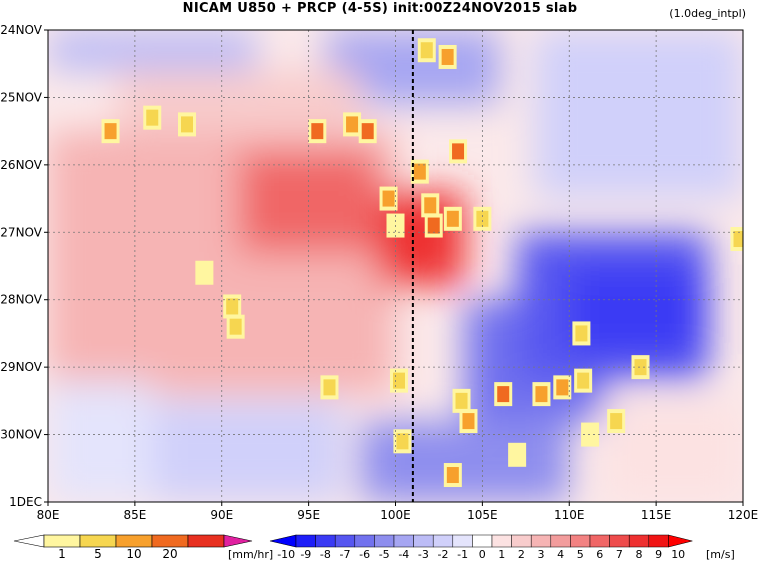 This screenshot has width=760, height=561. Describe the element at coordinates (619, 554) in the screenshot. I see `u850-colorbar-label: 7` at that location.